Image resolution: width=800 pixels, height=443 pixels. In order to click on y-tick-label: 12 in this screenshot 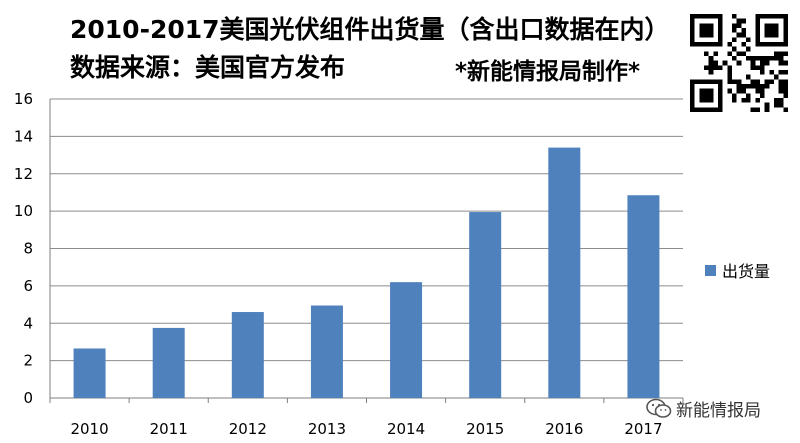, I will do `click(23, 174)`.